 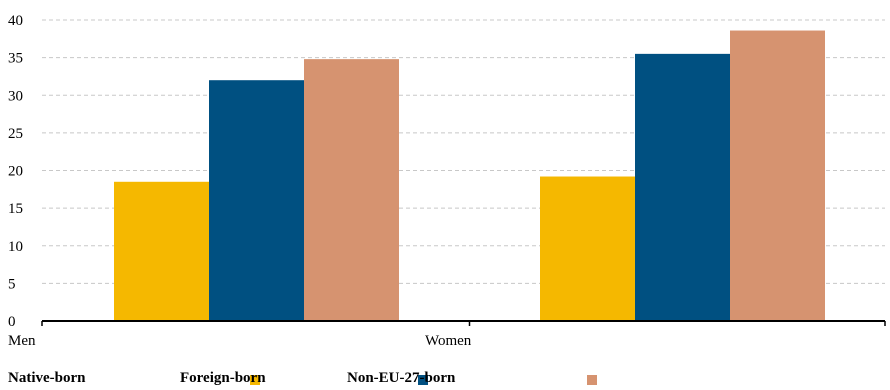 I want to click on legend-label-foreign-born: Foreign-born, so click(x=223, y=378).